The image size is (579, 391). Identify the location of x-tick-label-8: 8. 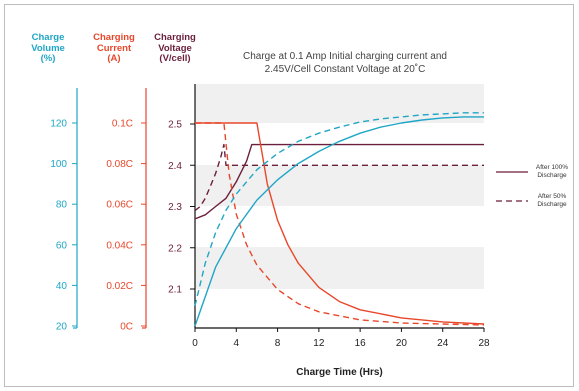
(278, 343).